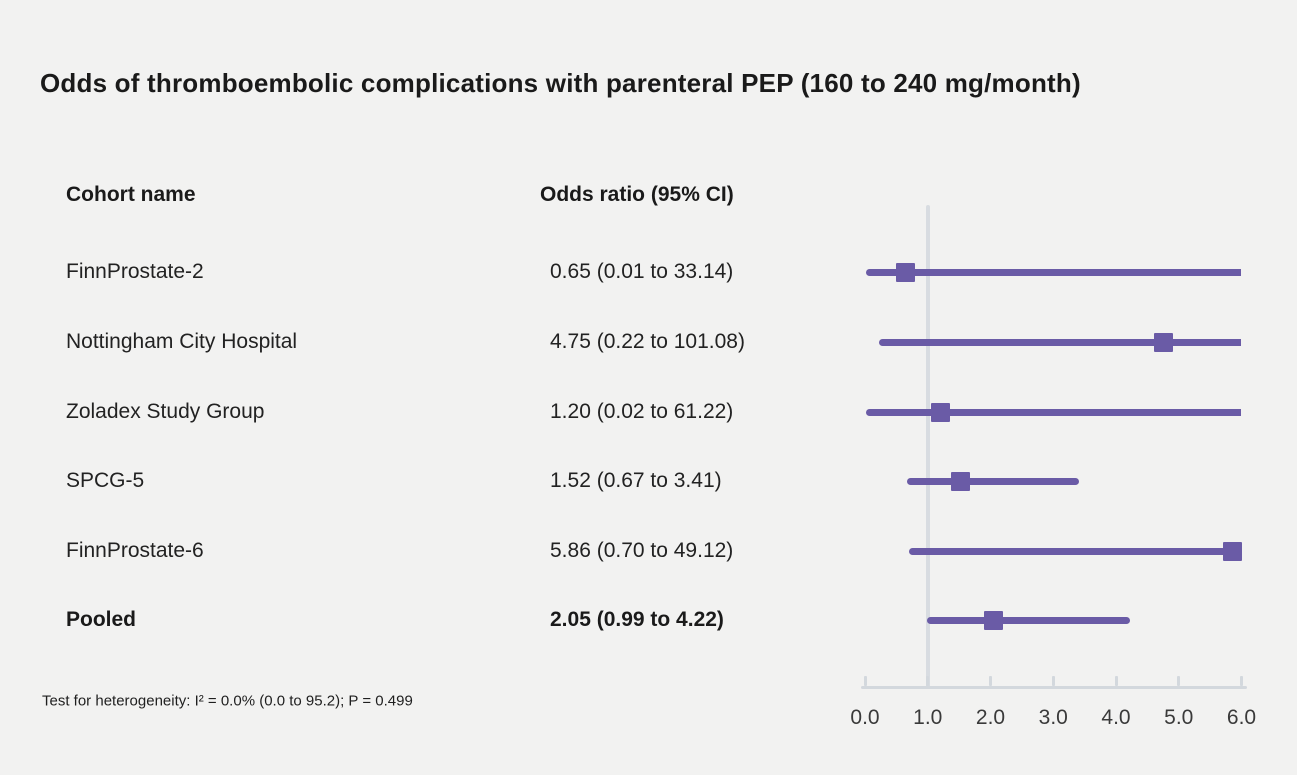 This screenshot has width=1297, height=775. I want to click on cohort-label: Nottingham City Hospital, so click(182, 341).